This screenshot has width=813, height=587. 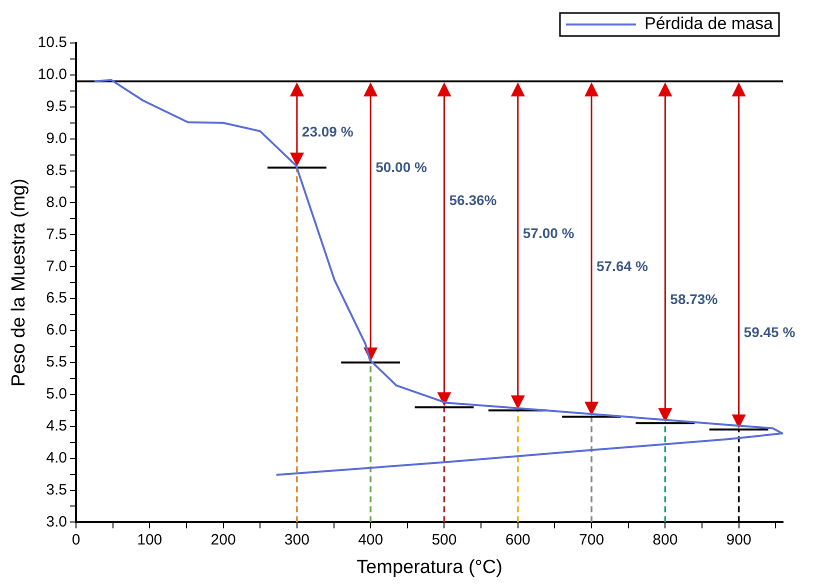 What do you see at coordinates (56, 202) in the screenshot?
I see `y-tick-label: 8.0` at bounding box center [56, 202].